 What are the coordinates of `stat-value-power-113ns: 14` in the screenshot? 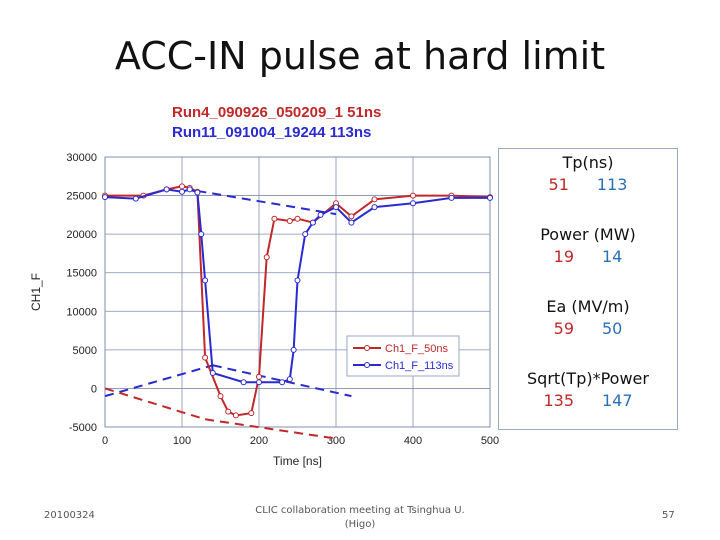 It's located at (612, 256).